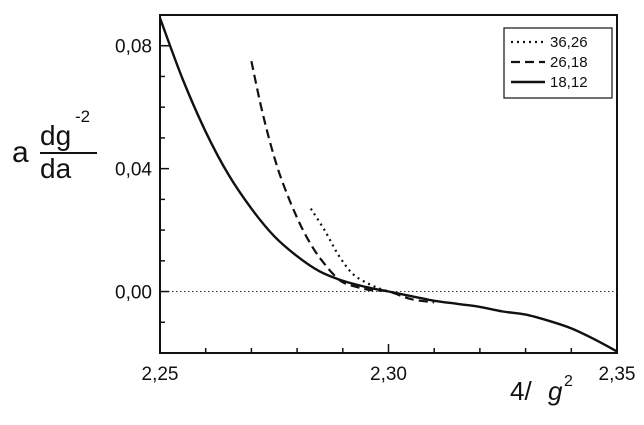 This screenshot has height=425, width=644. What do you see at coordinates (388, 374) in the screenshot?
I see `x-tick-label: 2,30` at bounding box center [388, 374].